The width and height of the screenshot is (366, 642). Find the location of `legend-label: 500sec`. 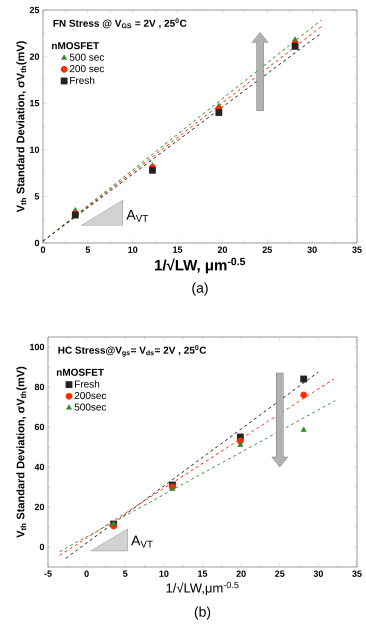

legend-label: 500sec is located at coordinates (90, 407).